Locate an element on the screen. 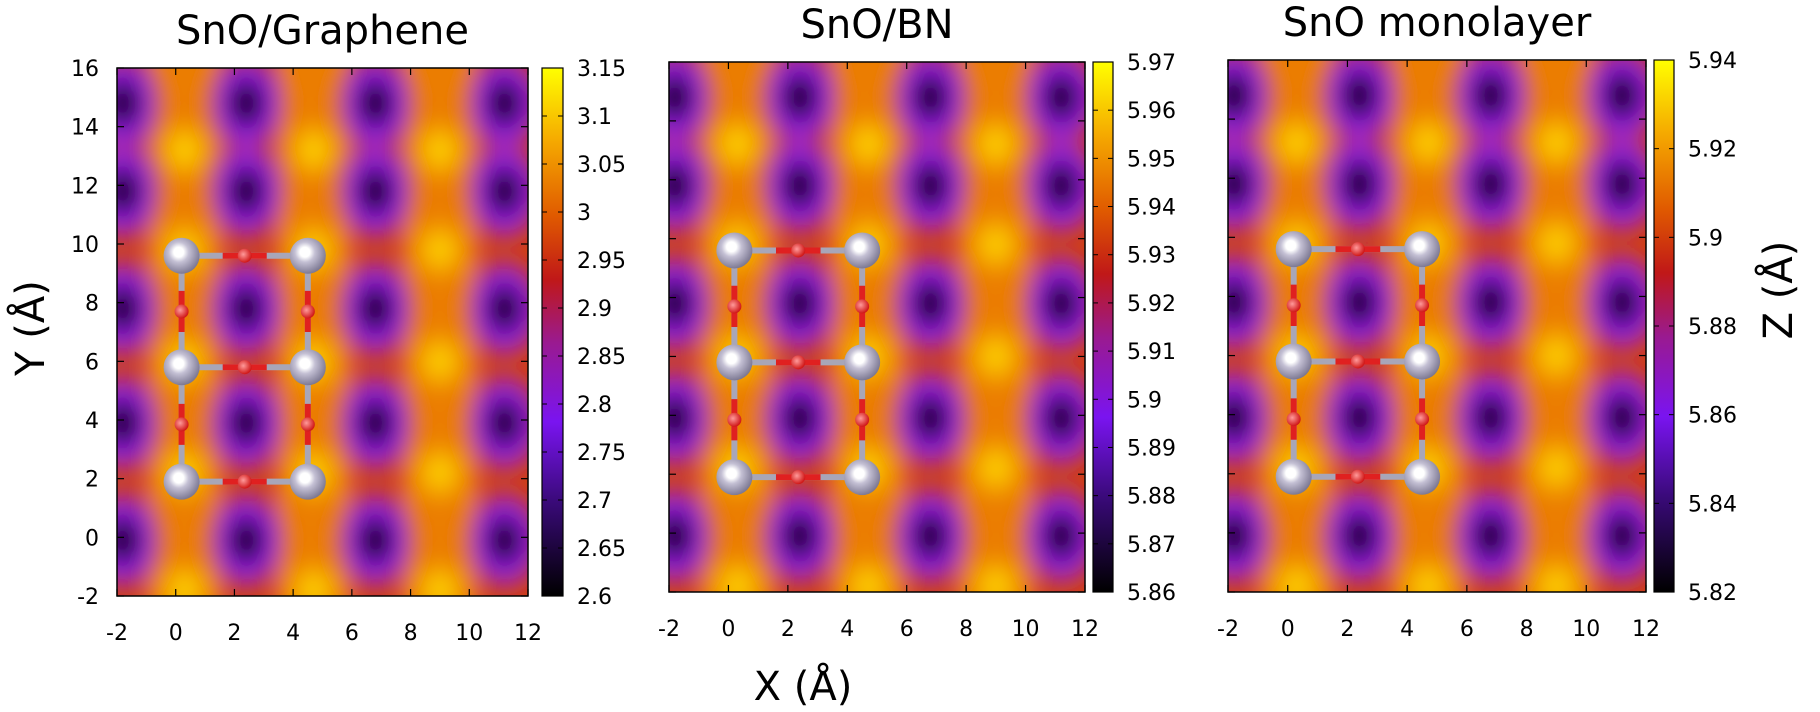 This screenshot has width=1820, height=712. colorbar-tick-label: 3.15 is located at coordinates (601, 69).